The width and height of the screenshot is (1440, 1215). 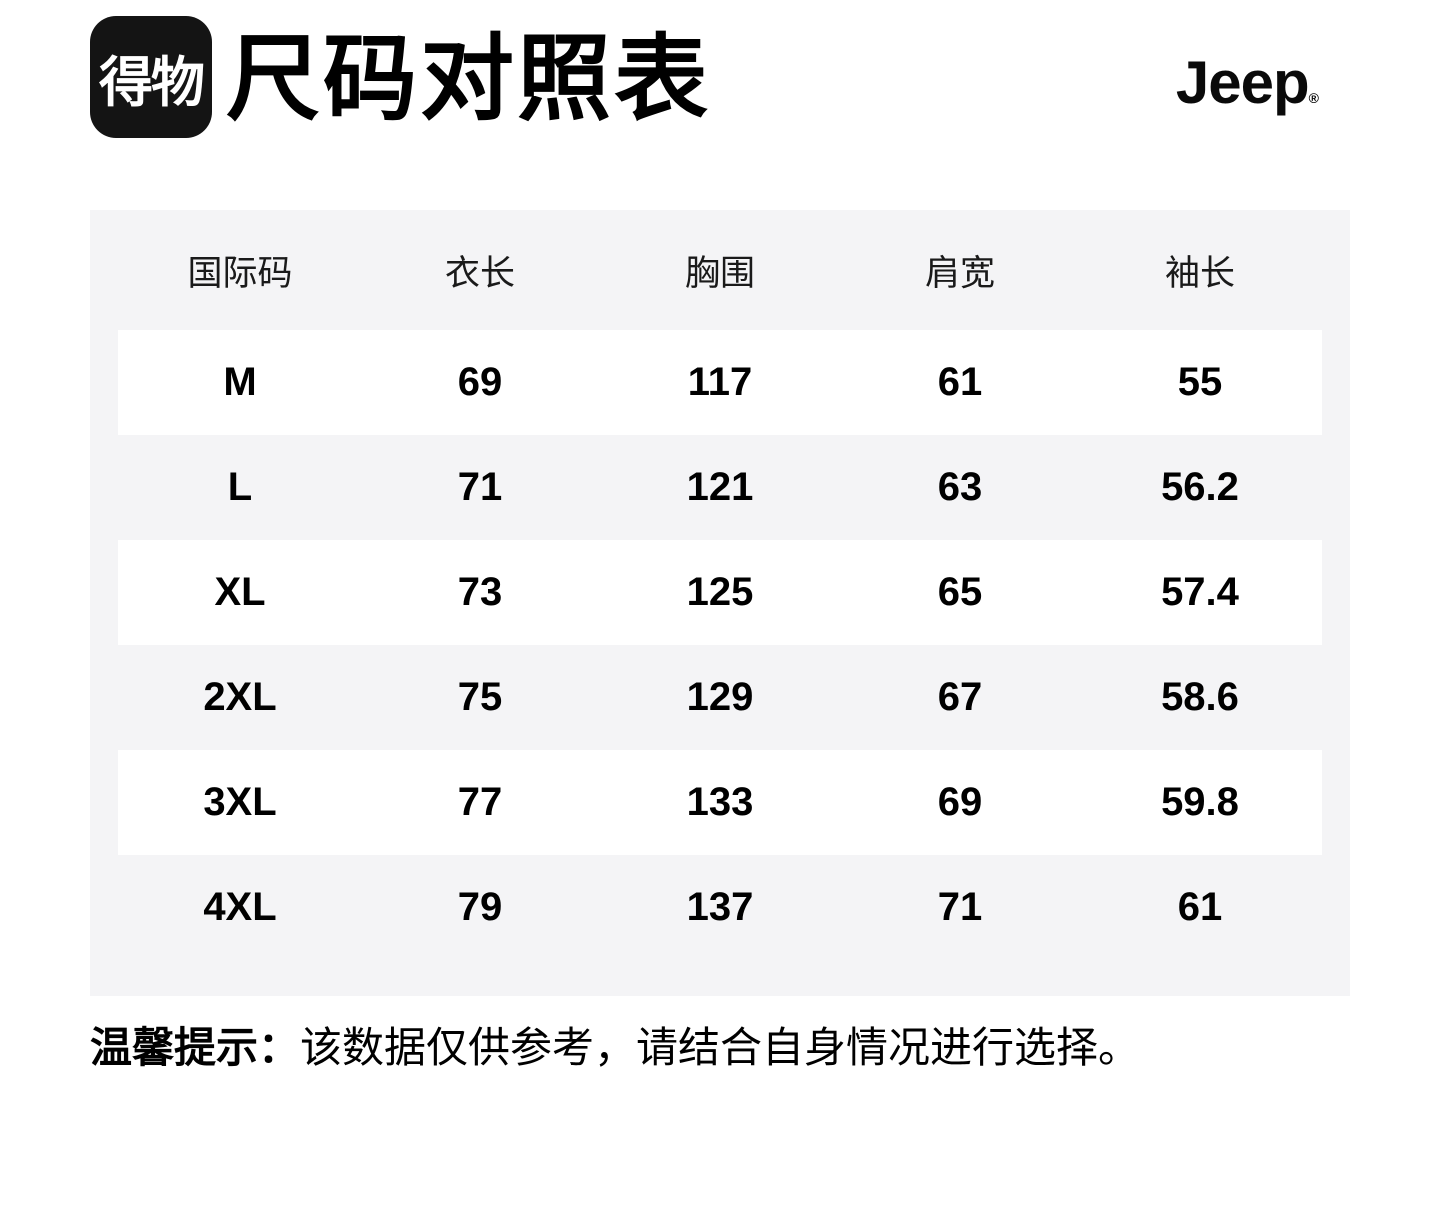 I want to click on table-row: 2XL 75 129 67 58.6, so click(x=720, y=697).